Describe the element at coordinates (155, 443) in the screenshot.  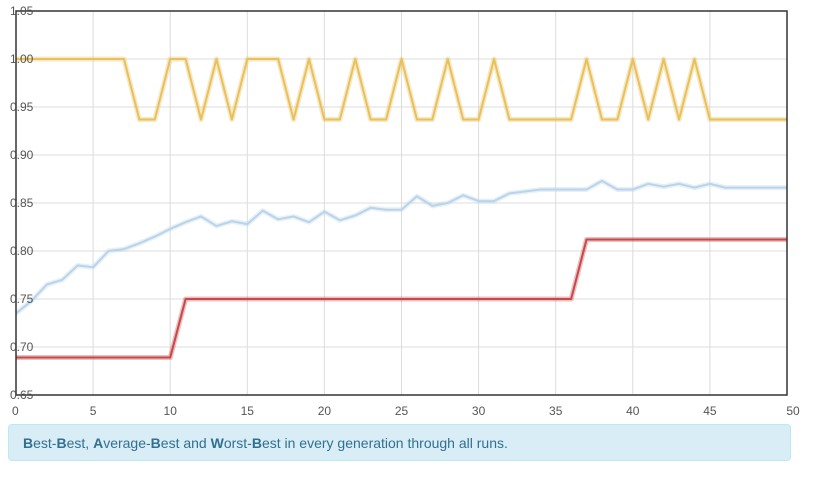
I see `caption-bold-4: B` at that location.